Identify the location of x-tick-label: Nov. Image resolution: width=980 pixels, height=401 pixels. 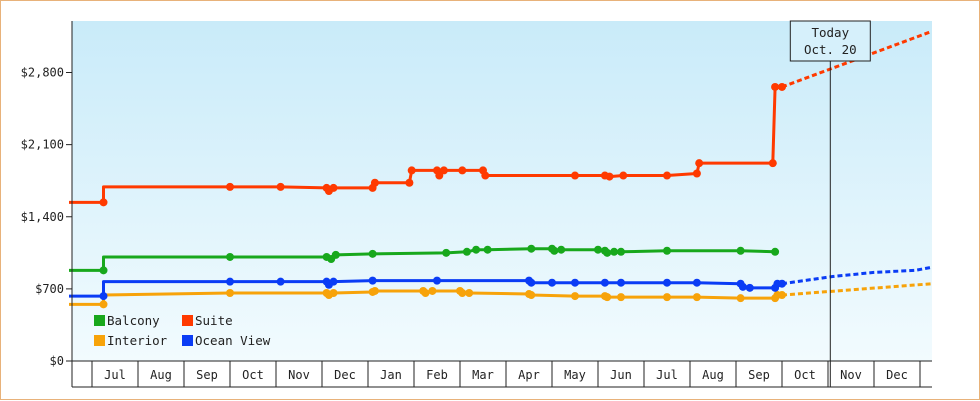
(299, 375).